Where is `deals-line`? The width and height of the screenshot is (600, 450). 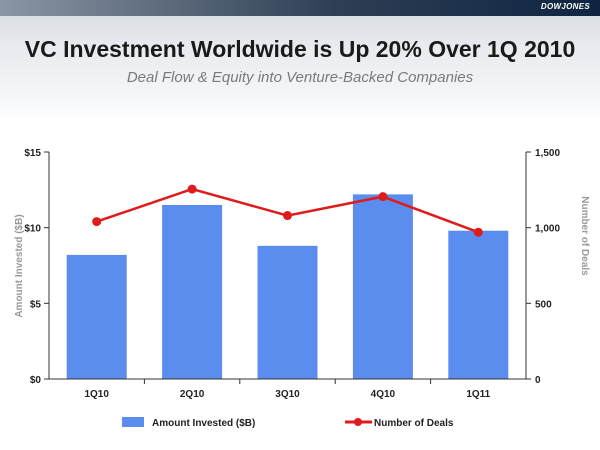 deals-line is located at coordinates (287, 210).